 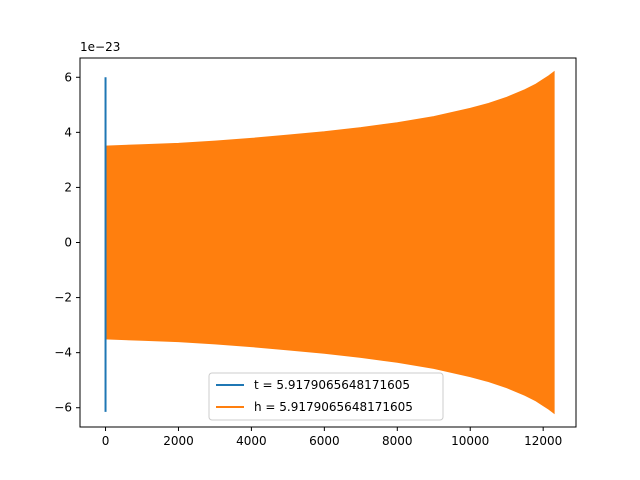 I want to click on x-tick-label: 10000, so click(x=470, y=441).